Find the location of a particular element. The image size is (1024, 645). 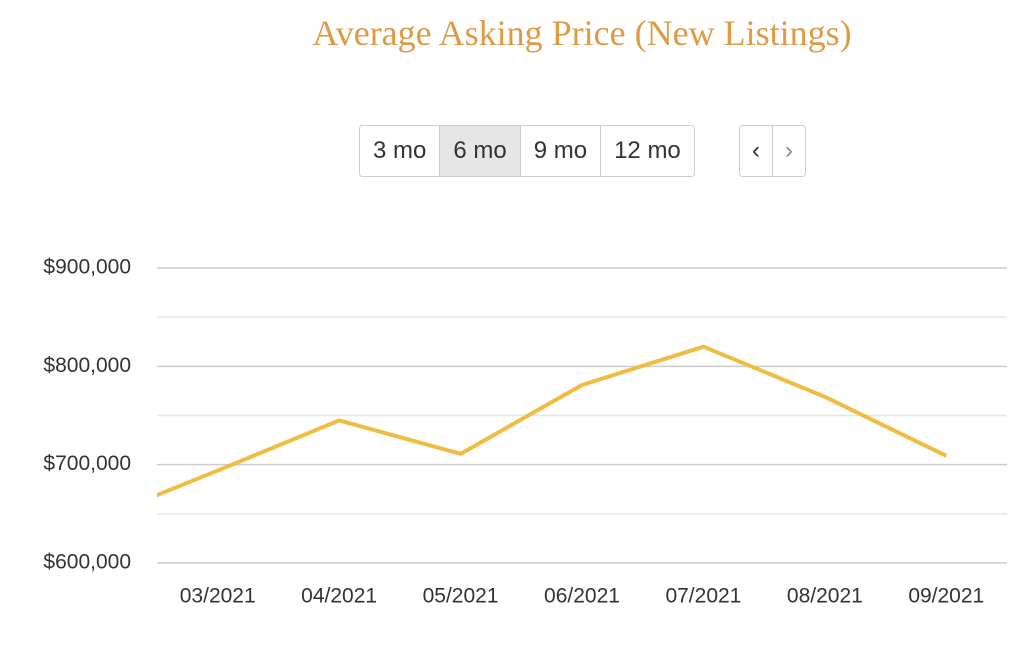

x-tick-label: 08/2021 is located at coordinates (825, 596).